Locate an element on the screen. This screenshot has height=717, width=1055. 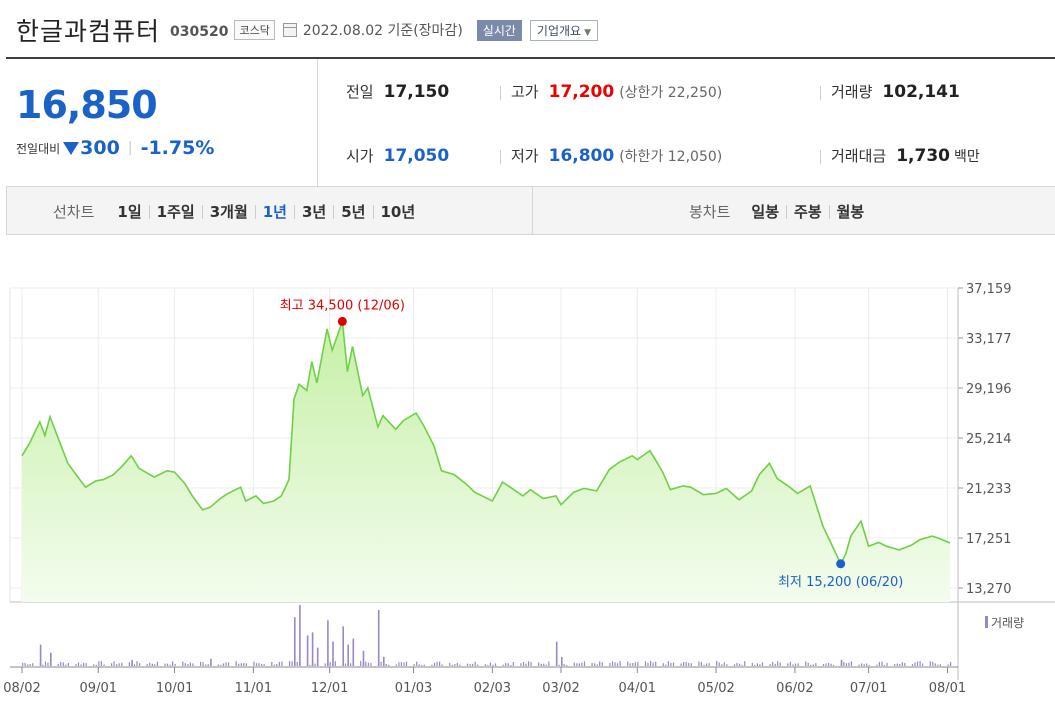
period-3m: 3개월 is located at coordinates (228, 212).